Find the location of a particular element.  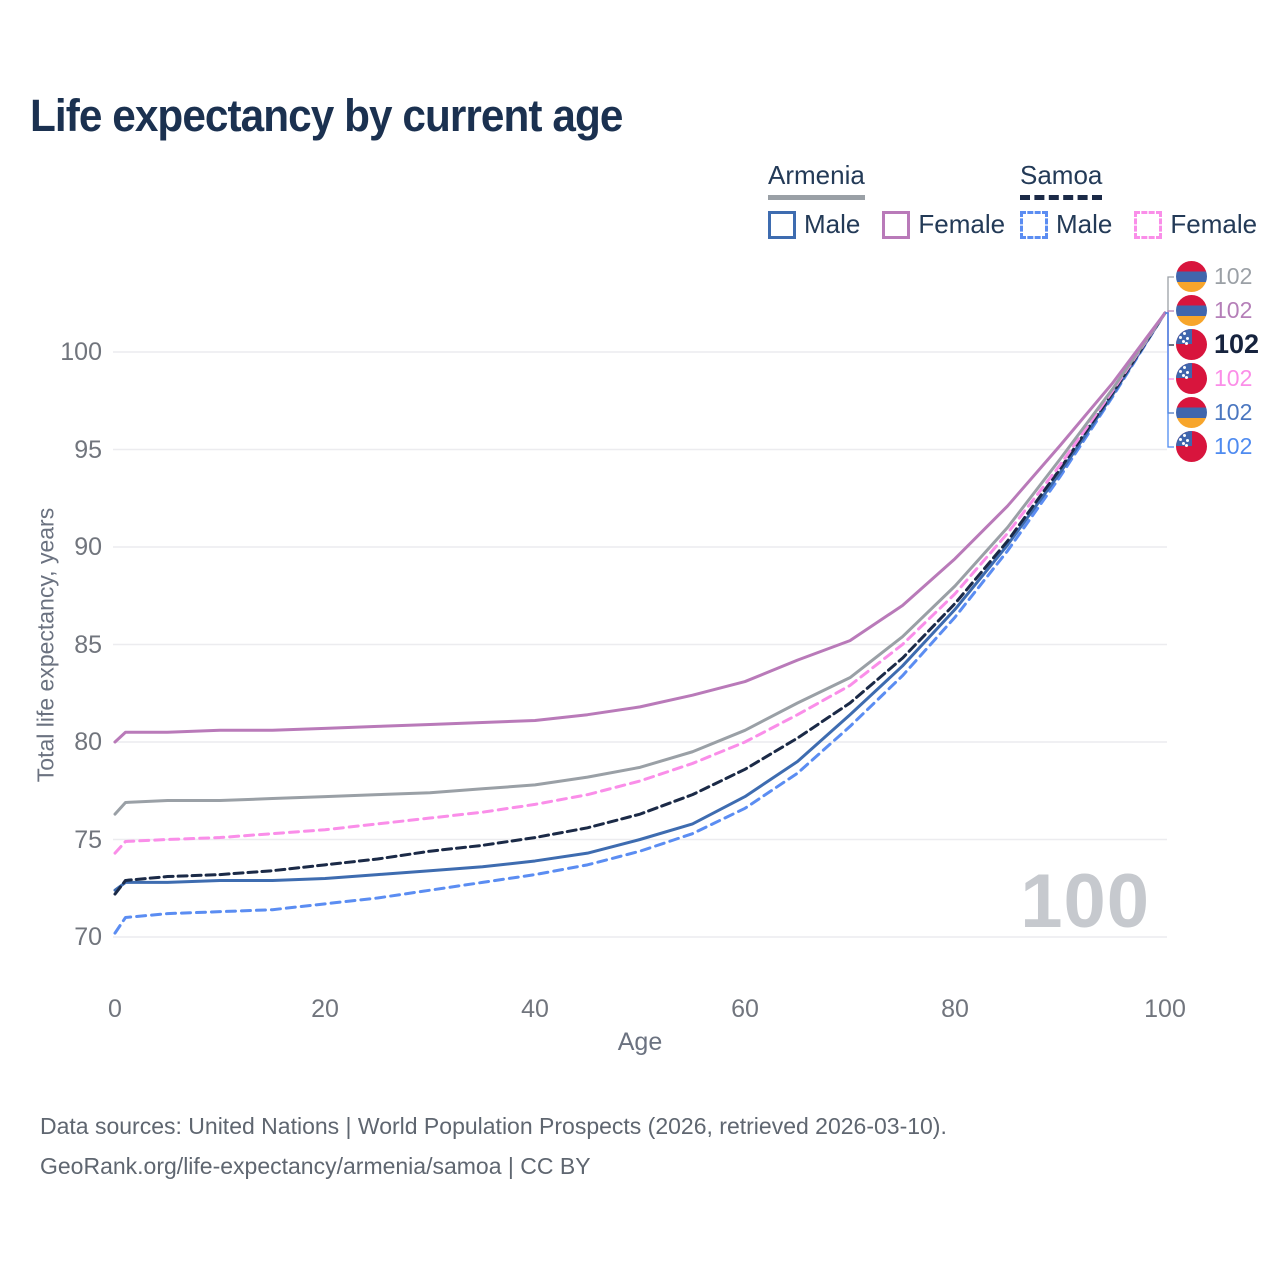

legend-group-samoa: Samoa Male Female is located at coordinates (1138, 200).